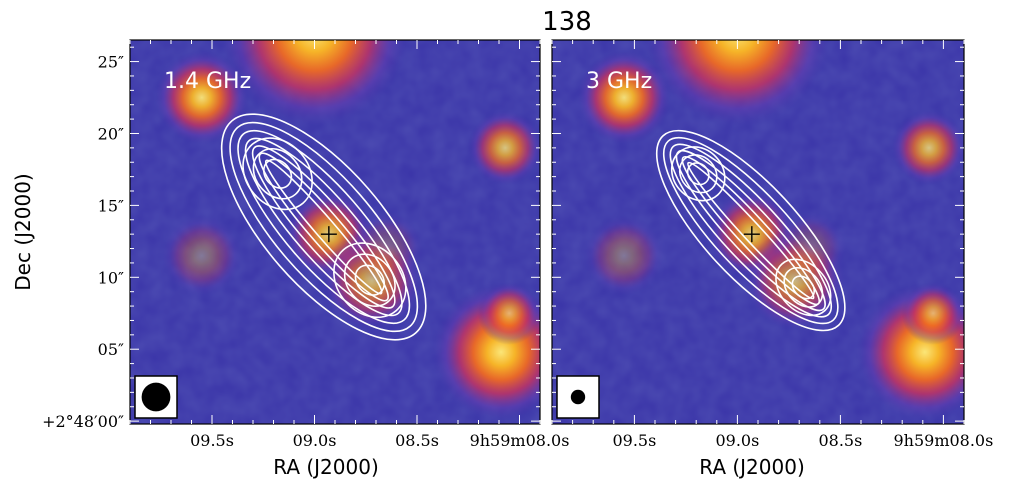 The height and width of the screenshot is (488, 1016). Describe the element at coordinates (111, 62) in the screenshot. I see `y-tick-label: 25″` at that location.